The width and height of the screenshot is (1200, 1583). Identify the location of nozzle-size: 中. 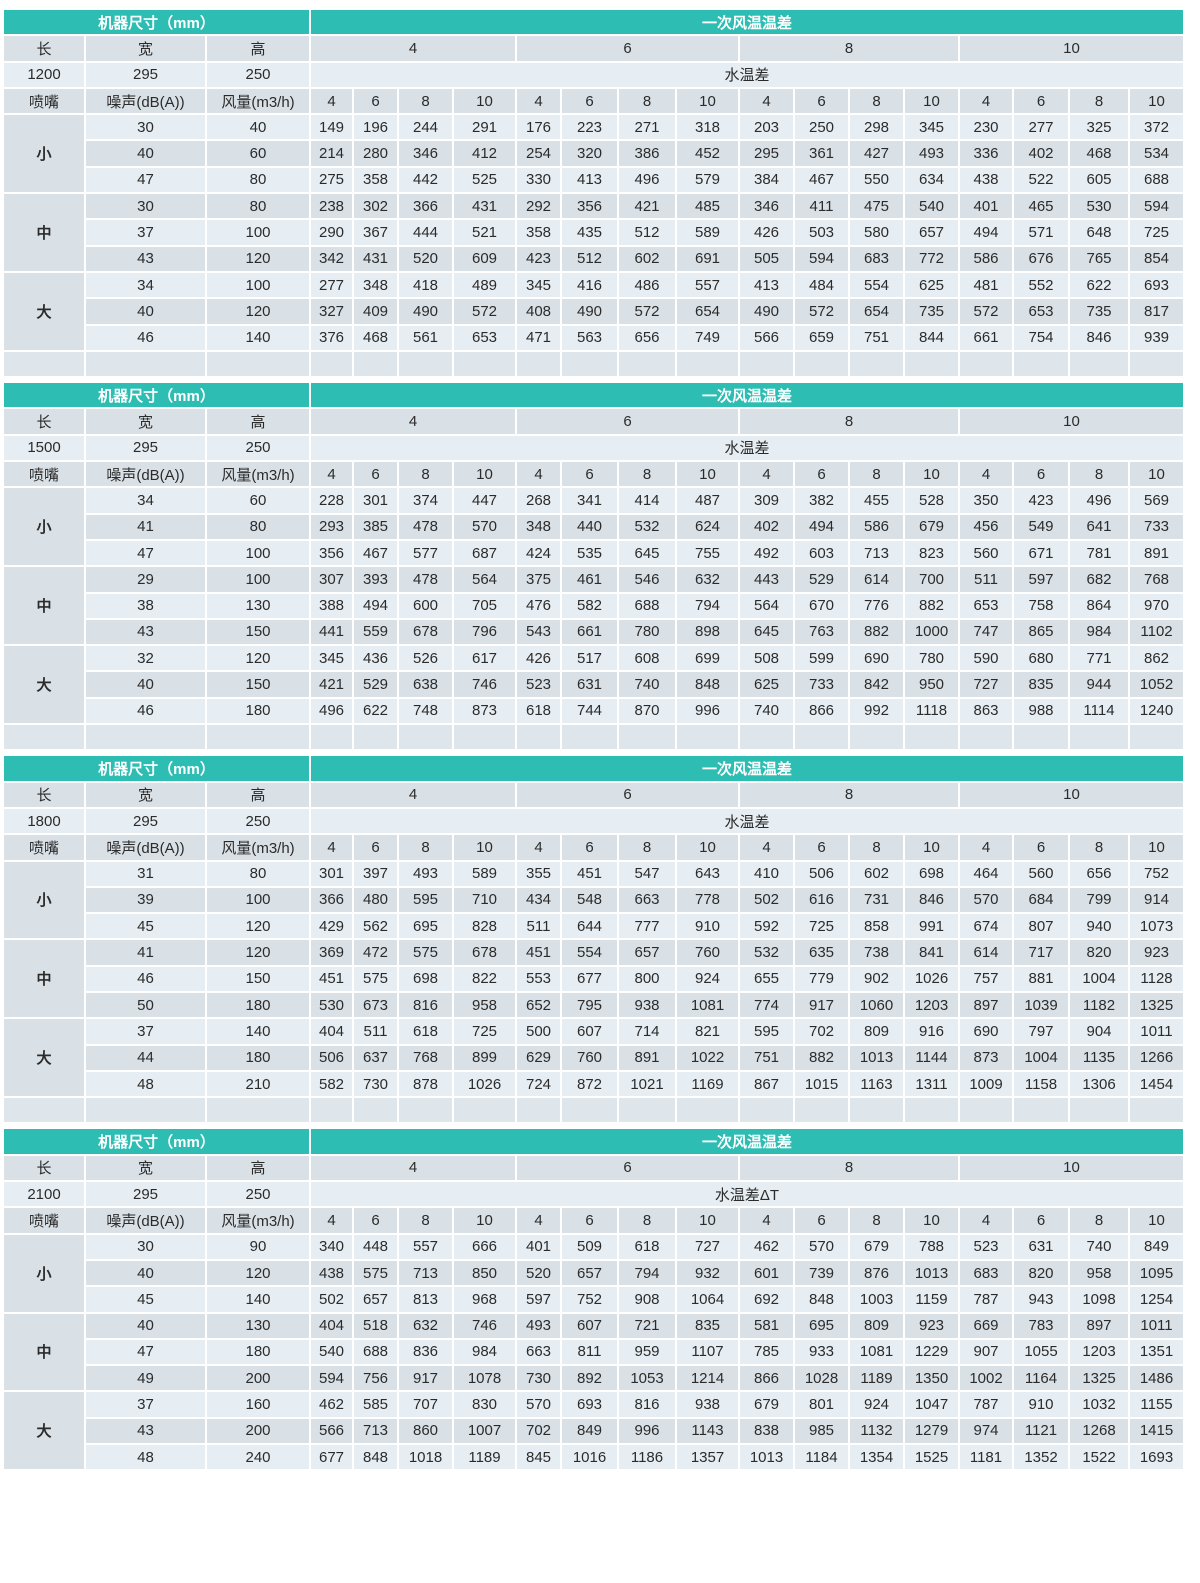
(44, 979).